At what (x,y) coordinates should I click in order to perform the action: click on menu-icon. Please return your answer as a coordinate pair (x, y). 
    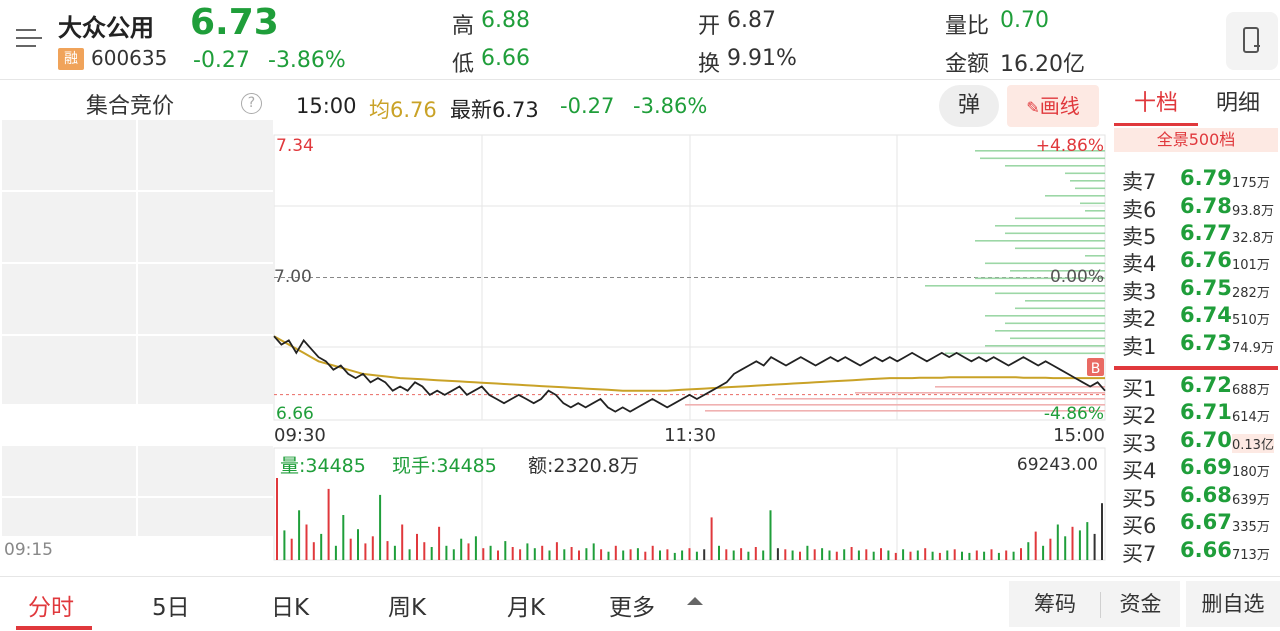
    Looking at the image, I should click on (29, 39).